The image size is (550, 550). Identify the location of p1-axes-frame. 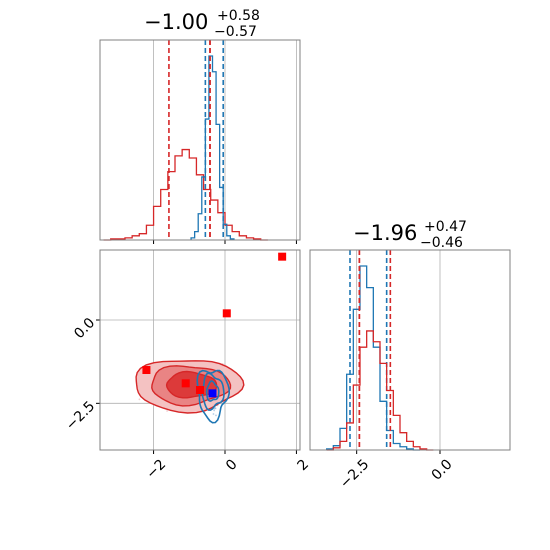
(200, 140).